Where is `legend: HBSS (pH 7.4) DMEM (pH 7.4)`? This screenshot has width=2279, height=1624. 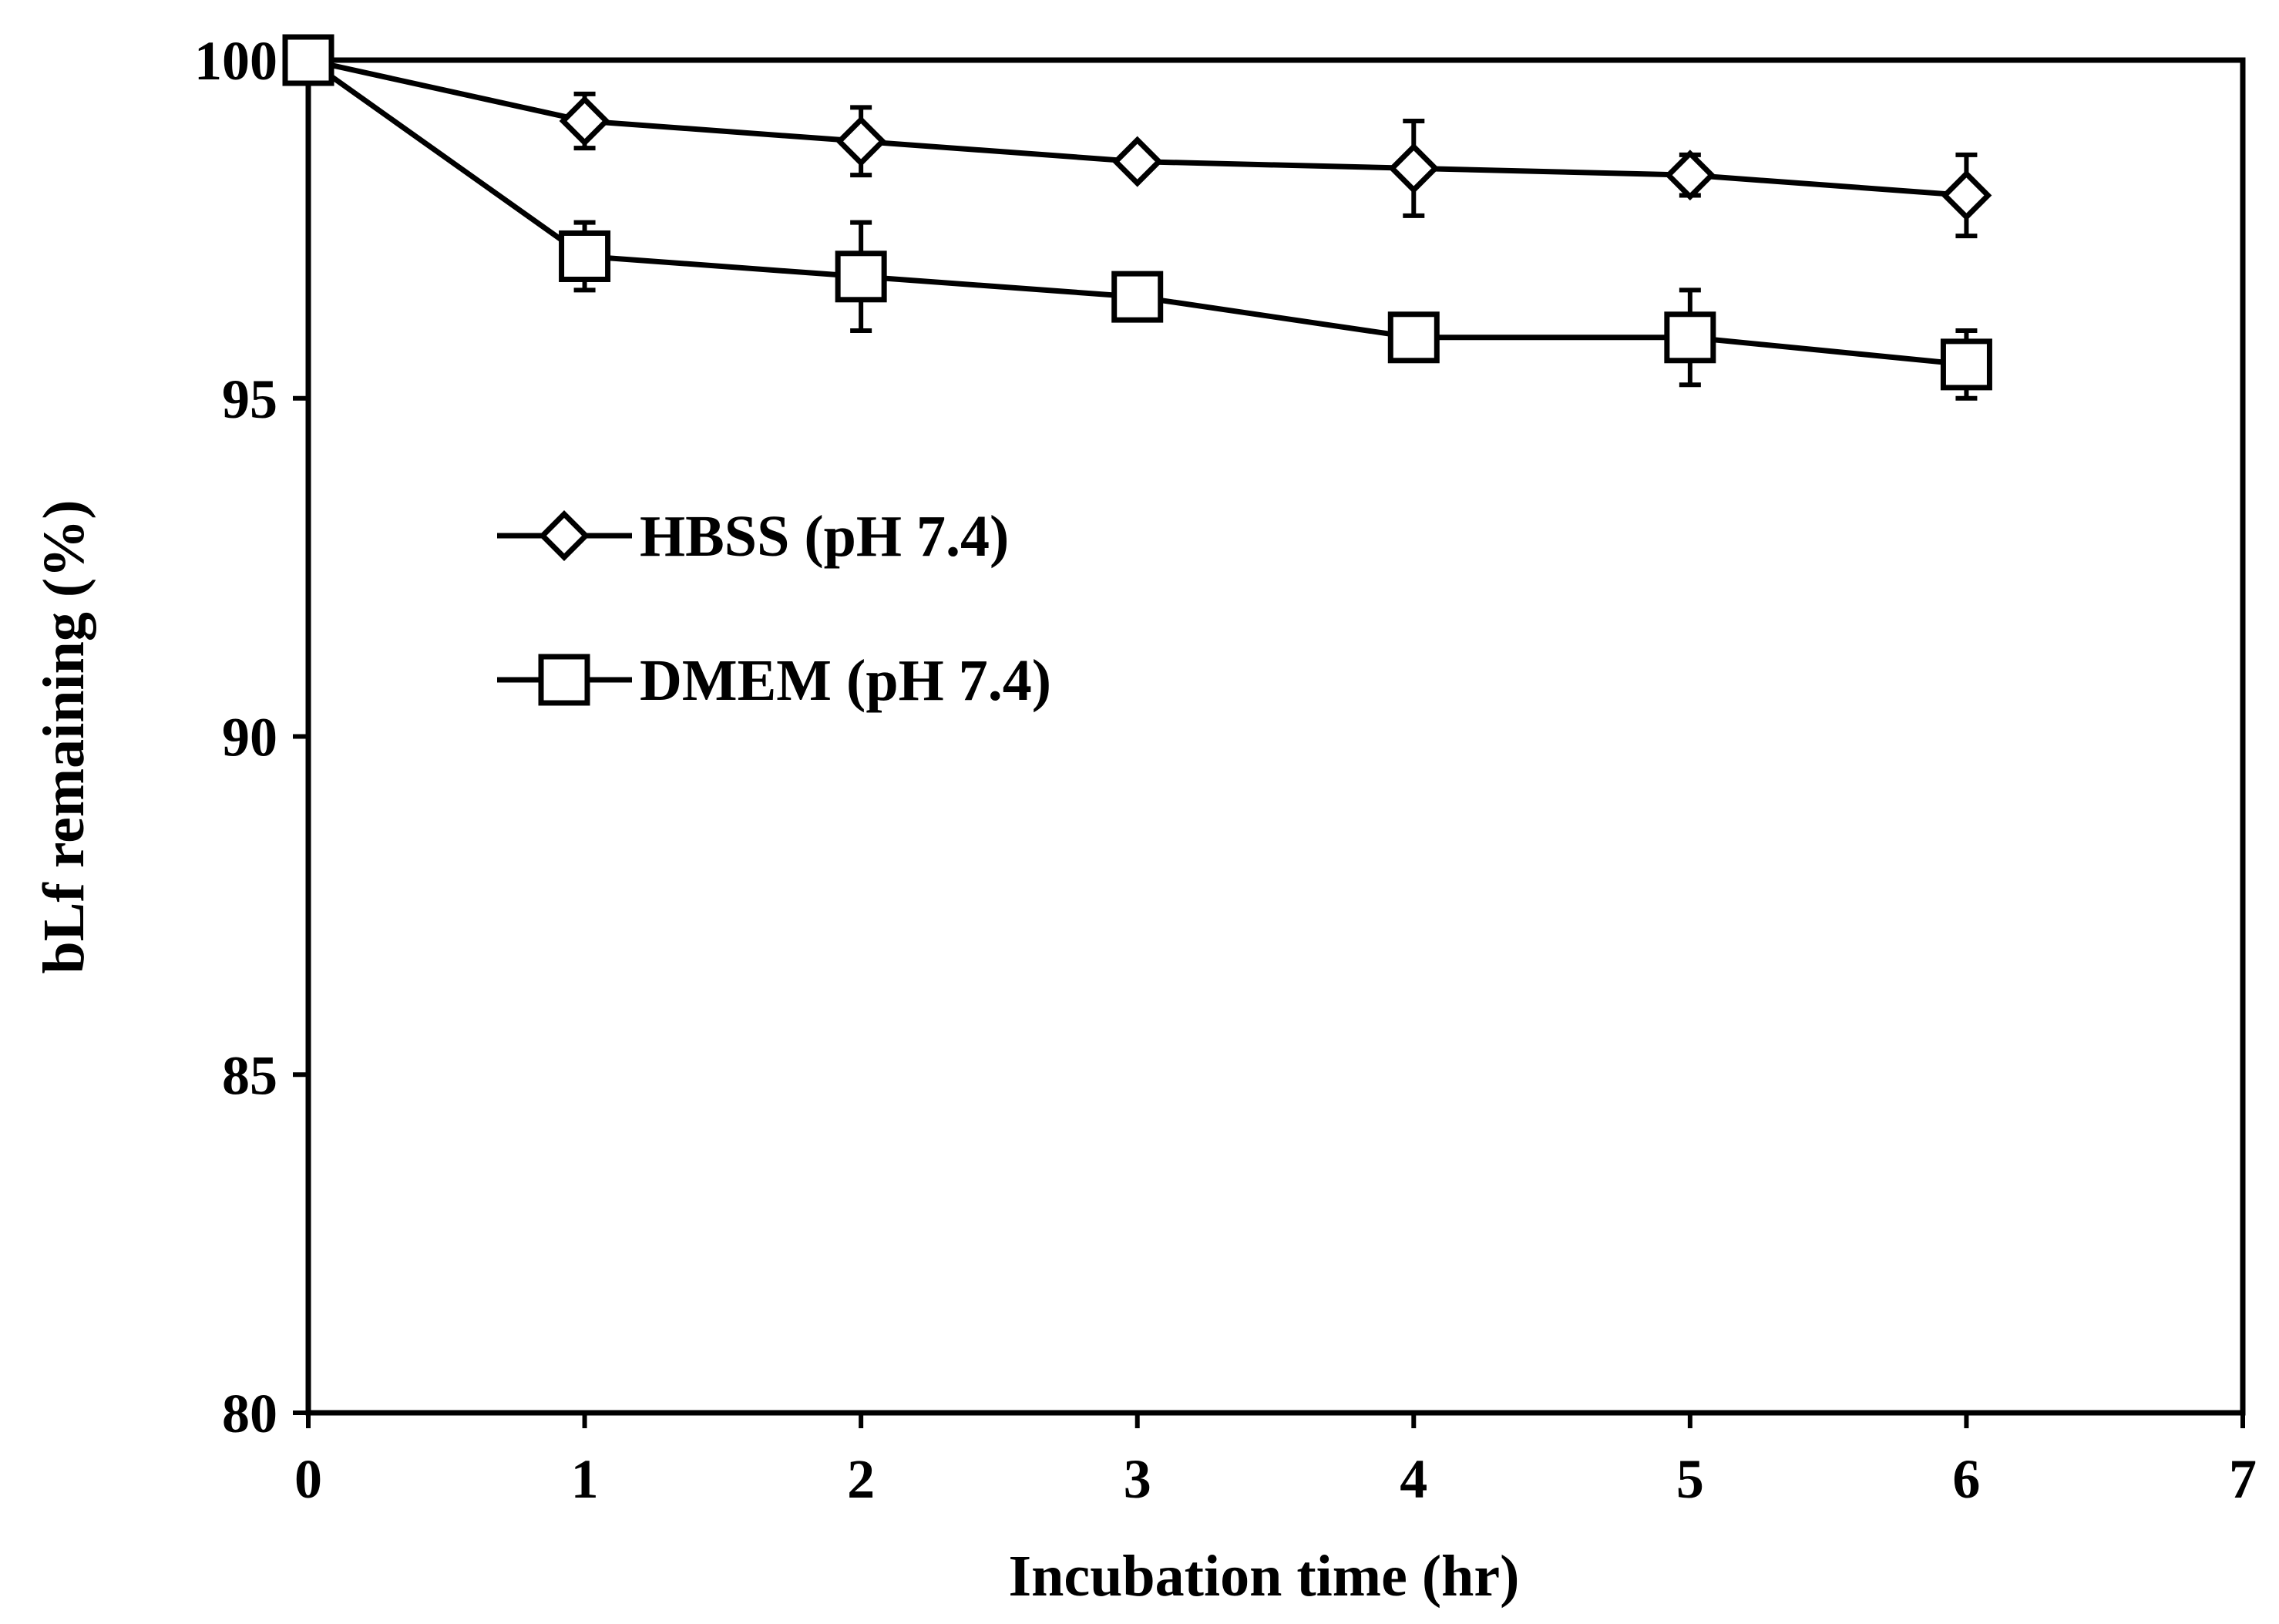 legend: HBSS (pH 7.4) DMEM (pH 7.4) is located at coordinates (774, 608).